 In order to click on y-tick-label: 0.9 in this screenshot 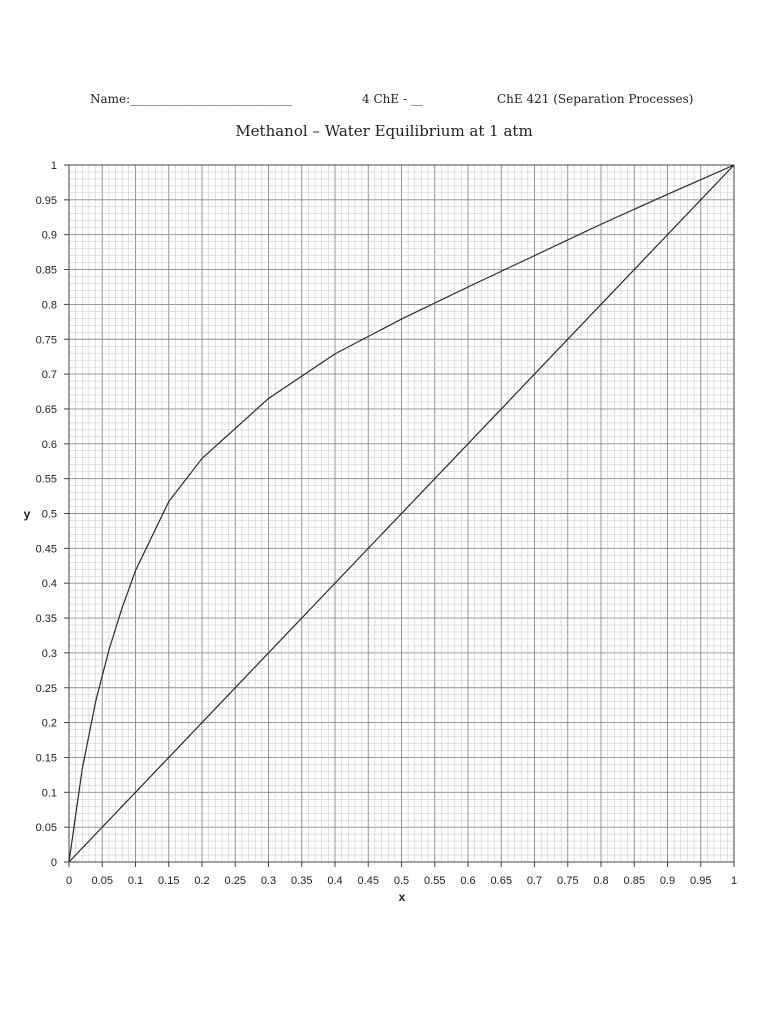, I will do `click(49, 236)`.